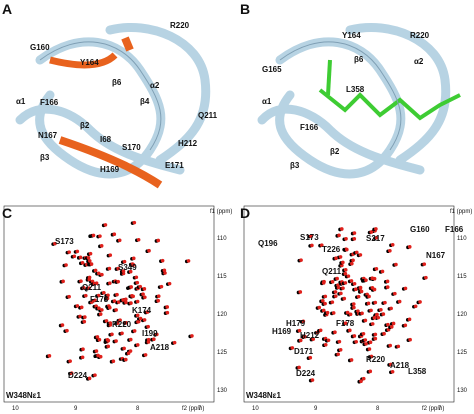  I want to click on axis-label: f1 (ppm), so click(221, 212).